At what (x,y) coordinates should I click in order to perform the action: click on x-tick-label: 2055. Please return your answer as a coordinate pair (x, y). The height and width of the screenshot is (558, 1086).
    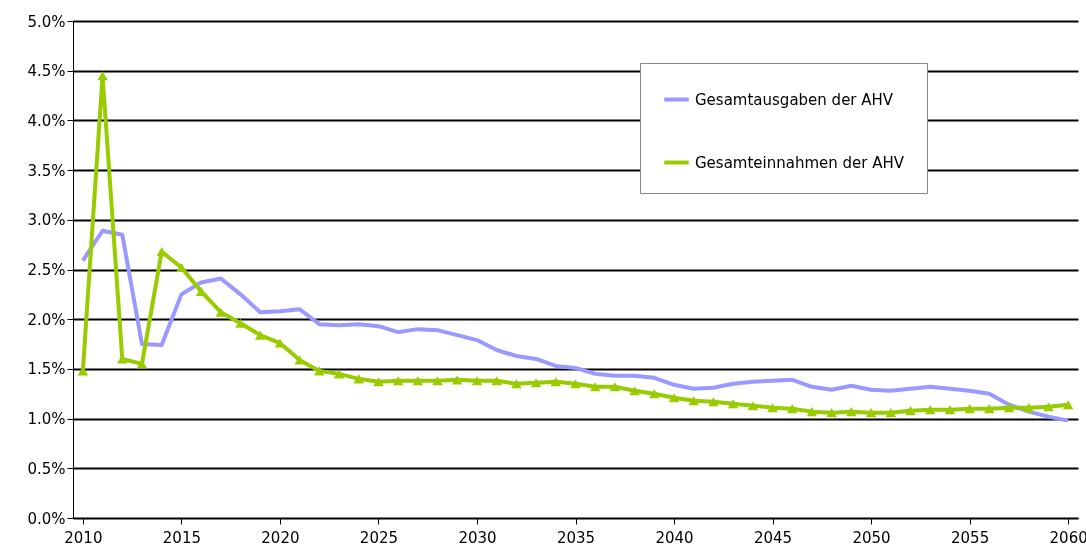
    Looking at the image, I should click on (970, 537).